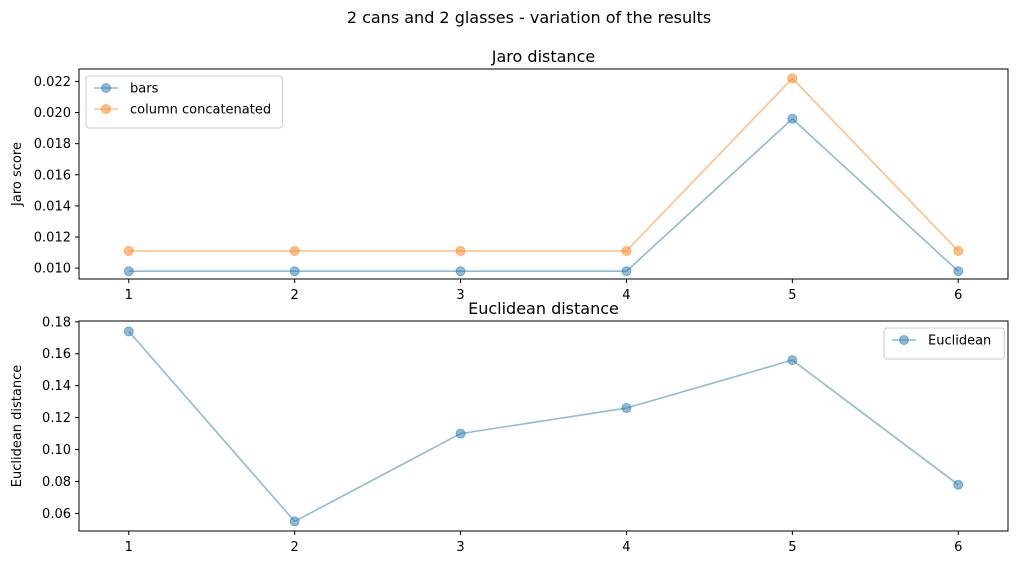  What do you see at coordinates (200, 110) in the screenshot?
I see `legend-label: column concatenated` at bounding box center [200, 110].